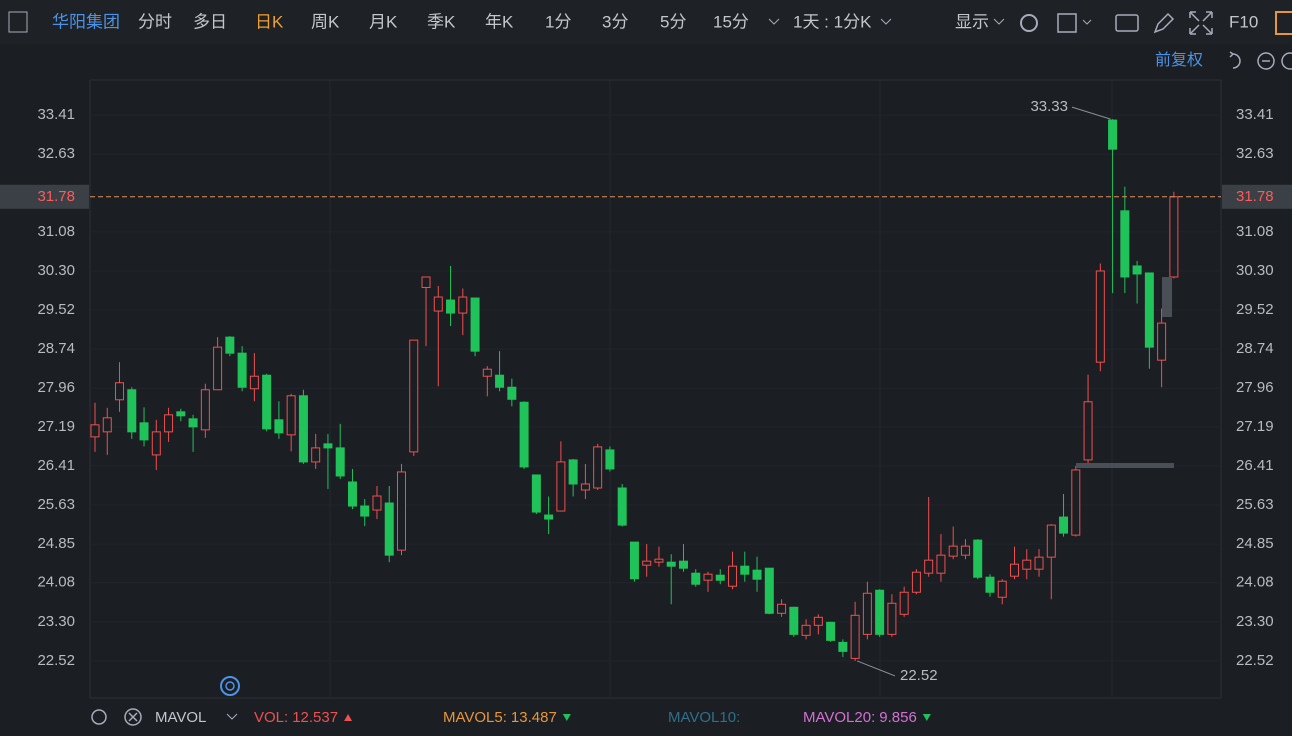 Image resolution: width=1292 pixels, height=736 pixels. Describe the element at coordinates (839, 717) in the screenshot. I see `indicator-label: MAVOL20:` at that location.